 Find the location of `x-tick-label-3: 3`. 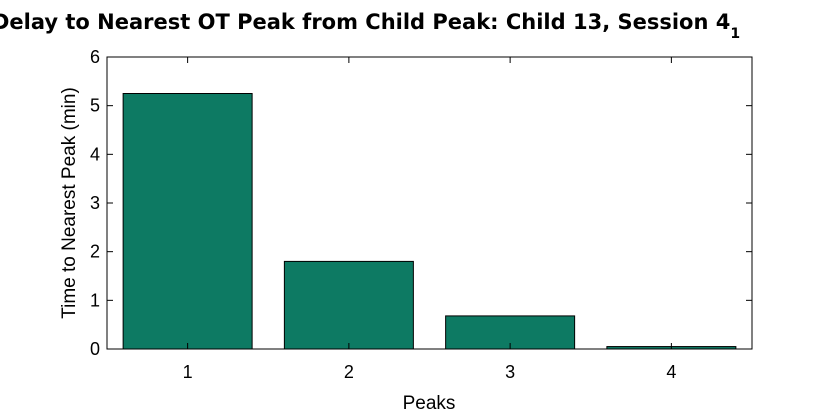

x-tick-label-3: 3 is located at coordinates (510, 372).